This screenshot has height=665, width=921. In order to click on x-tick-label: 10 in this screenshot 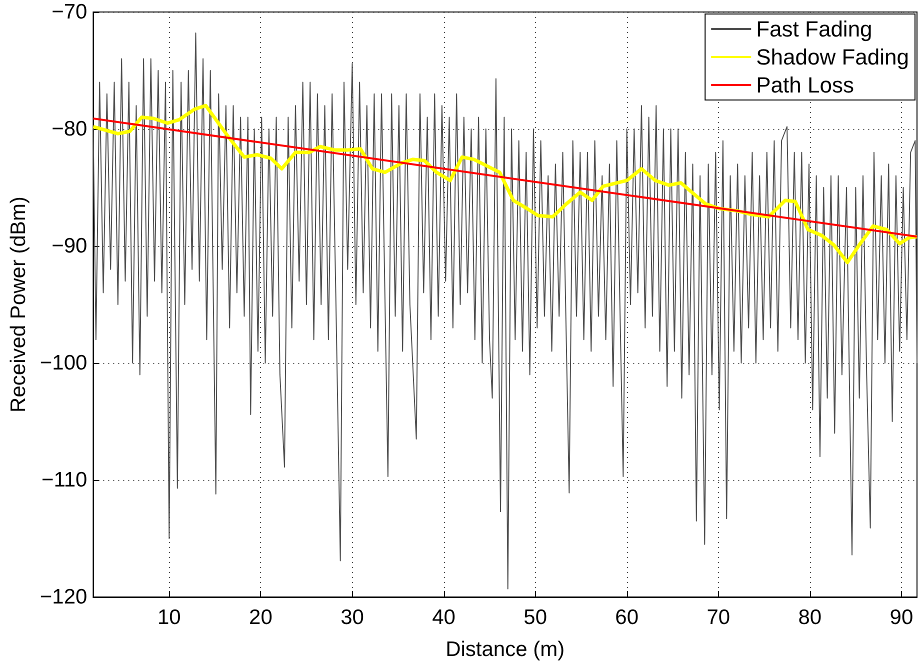, I will do `click(169, 617)`.